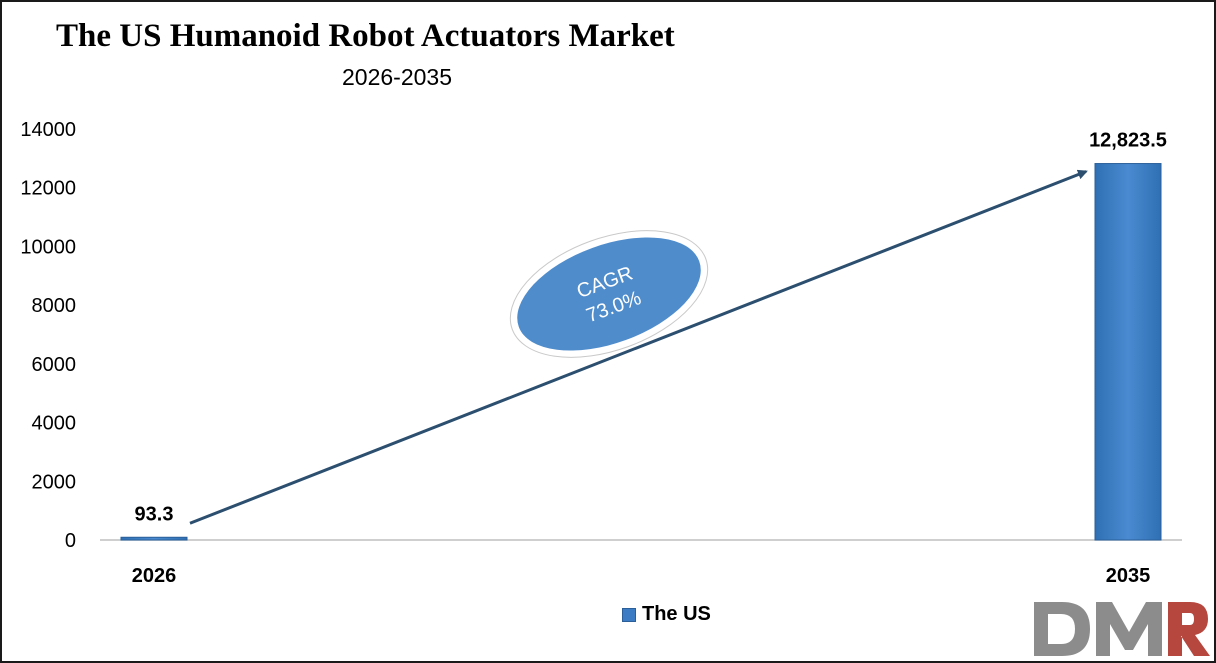  What do you see at coordinates (54, 424) in the screenshot?
I see `y-tick-label: 4000` at bounding box center [54, 424].